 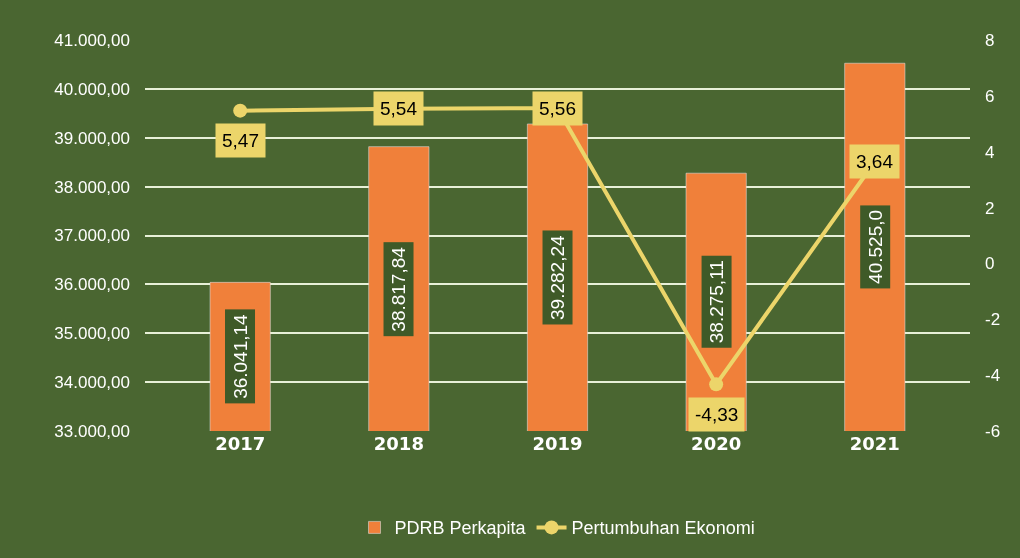 I want to click on y-tick-label: 39.000,00, so click(x=92, y=138).